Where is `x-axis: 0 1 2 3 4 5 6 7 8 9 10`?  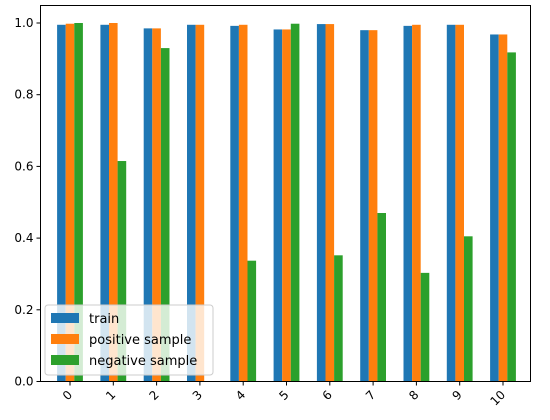
x-axis: 0 1 2 3 4 5 6 7 8 9 10 is located at coordinates (284, 395).